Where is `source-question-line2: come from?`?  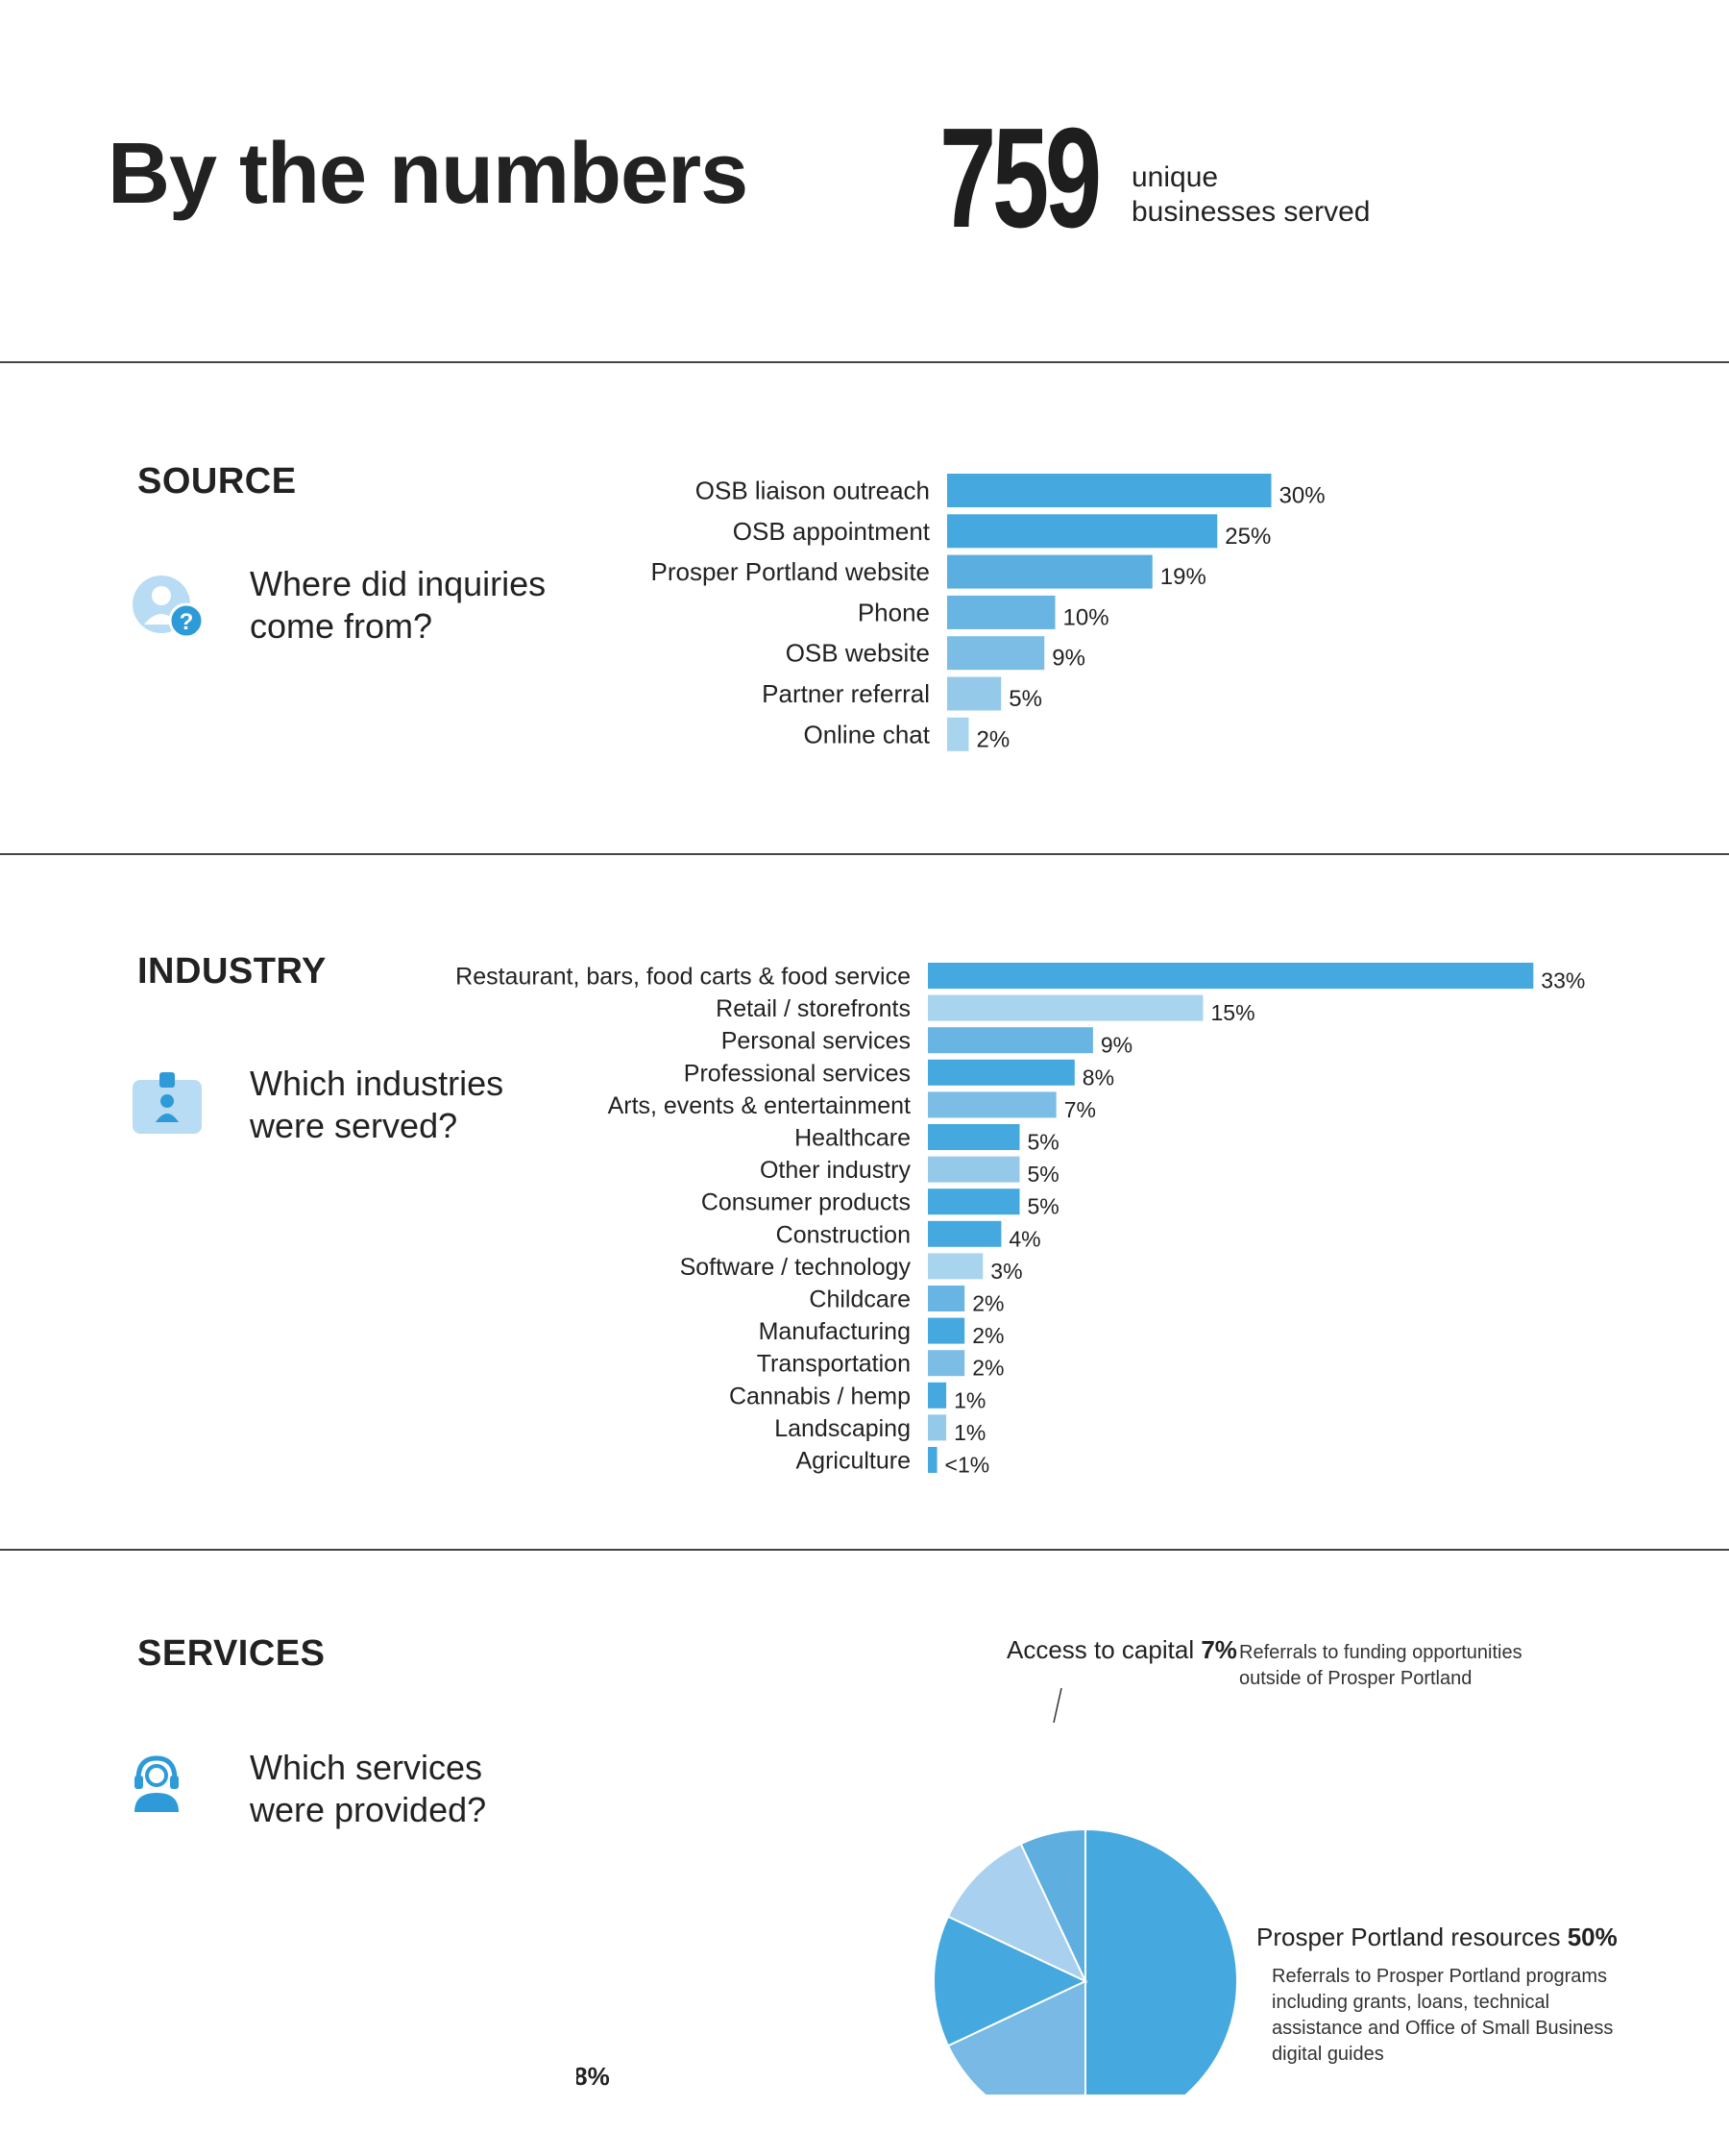 source-question-line2: come from? is located at coordinates (341, 626).